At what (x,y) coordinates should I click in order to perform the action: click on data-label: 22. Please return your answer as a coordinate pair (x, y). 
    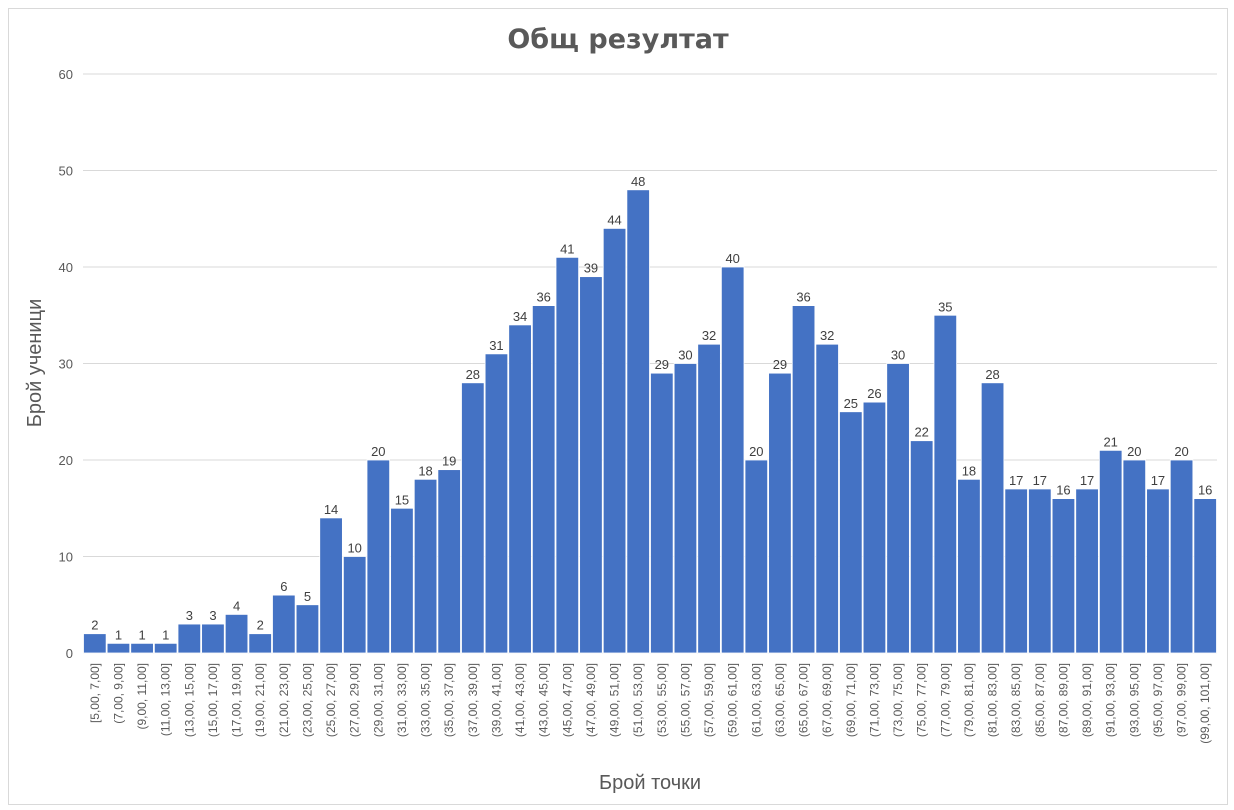
    Looking at the image, I should click on (921, 432).